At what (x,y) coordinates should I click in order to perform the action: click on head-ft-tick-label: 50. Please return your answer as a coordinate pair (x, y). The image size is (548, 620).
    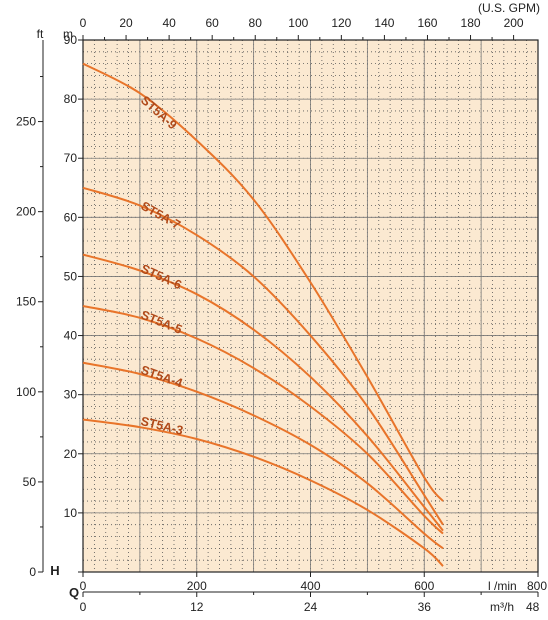
    Looking at the image, I should click on (30, 482).